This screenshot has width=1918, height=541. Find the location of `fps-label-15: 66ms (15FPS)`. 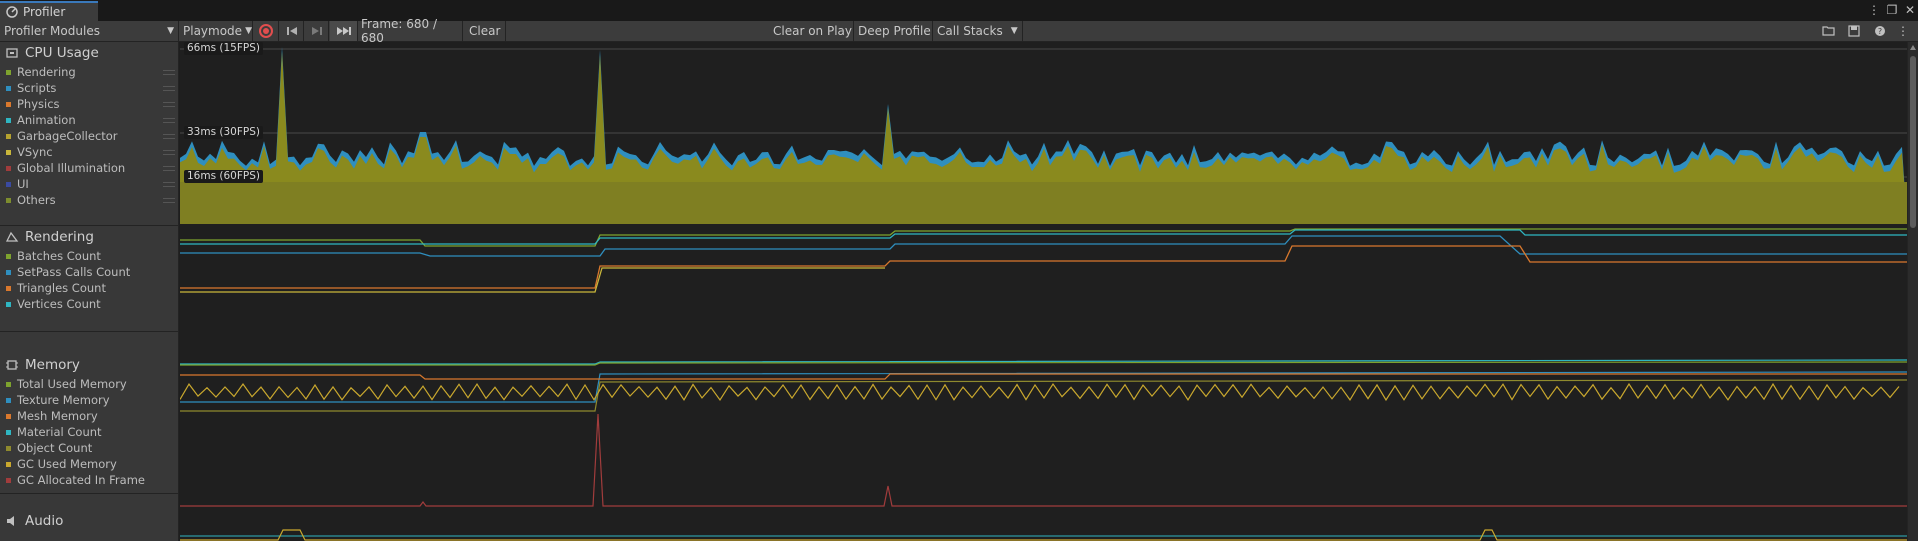

fps-label-15: 66ms (15FPS) is located at coordinates (223, 48).